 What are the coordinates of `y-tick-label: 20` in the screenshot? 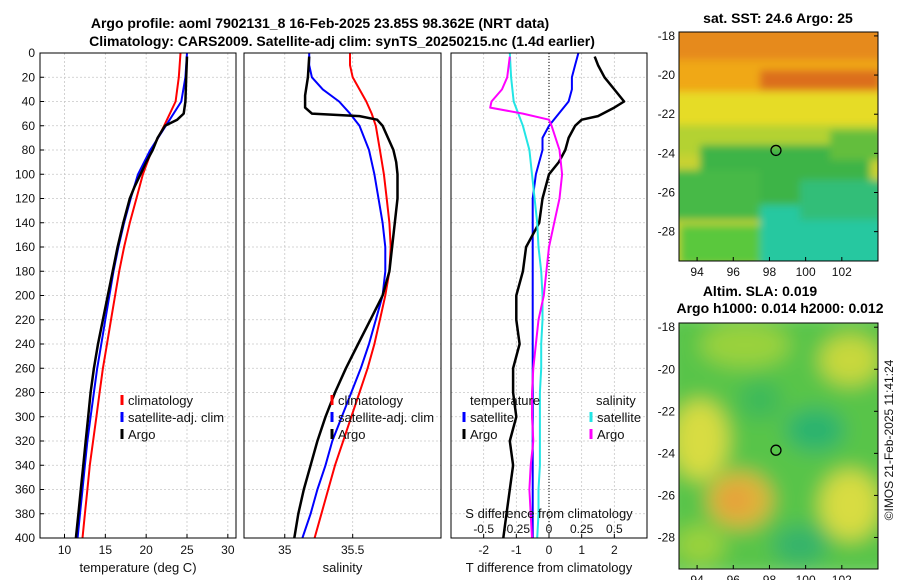 It's located at (29, 77).